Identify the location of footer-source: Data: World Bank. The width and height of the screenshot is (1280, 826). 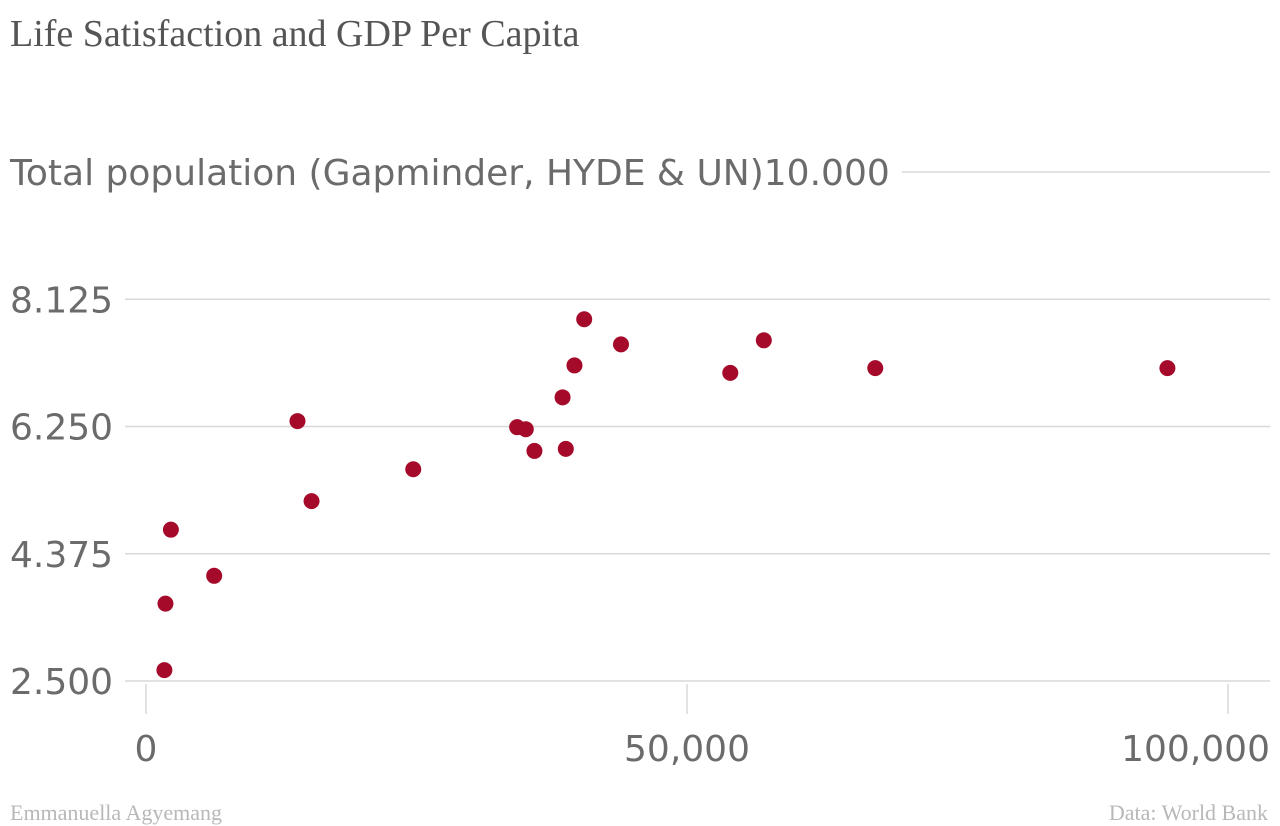
(1188, 812).